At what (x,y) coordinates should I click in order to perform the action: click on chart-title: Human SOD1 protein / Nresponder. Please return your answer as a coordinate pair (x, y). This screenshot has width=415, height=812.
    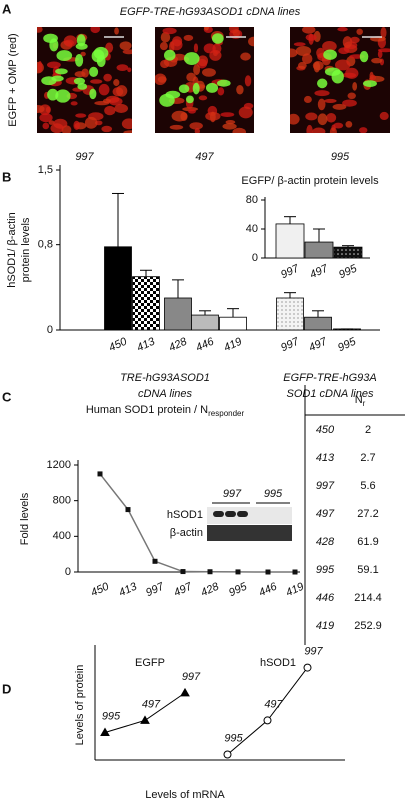
    Looking at the image, I should click on (165, 411).